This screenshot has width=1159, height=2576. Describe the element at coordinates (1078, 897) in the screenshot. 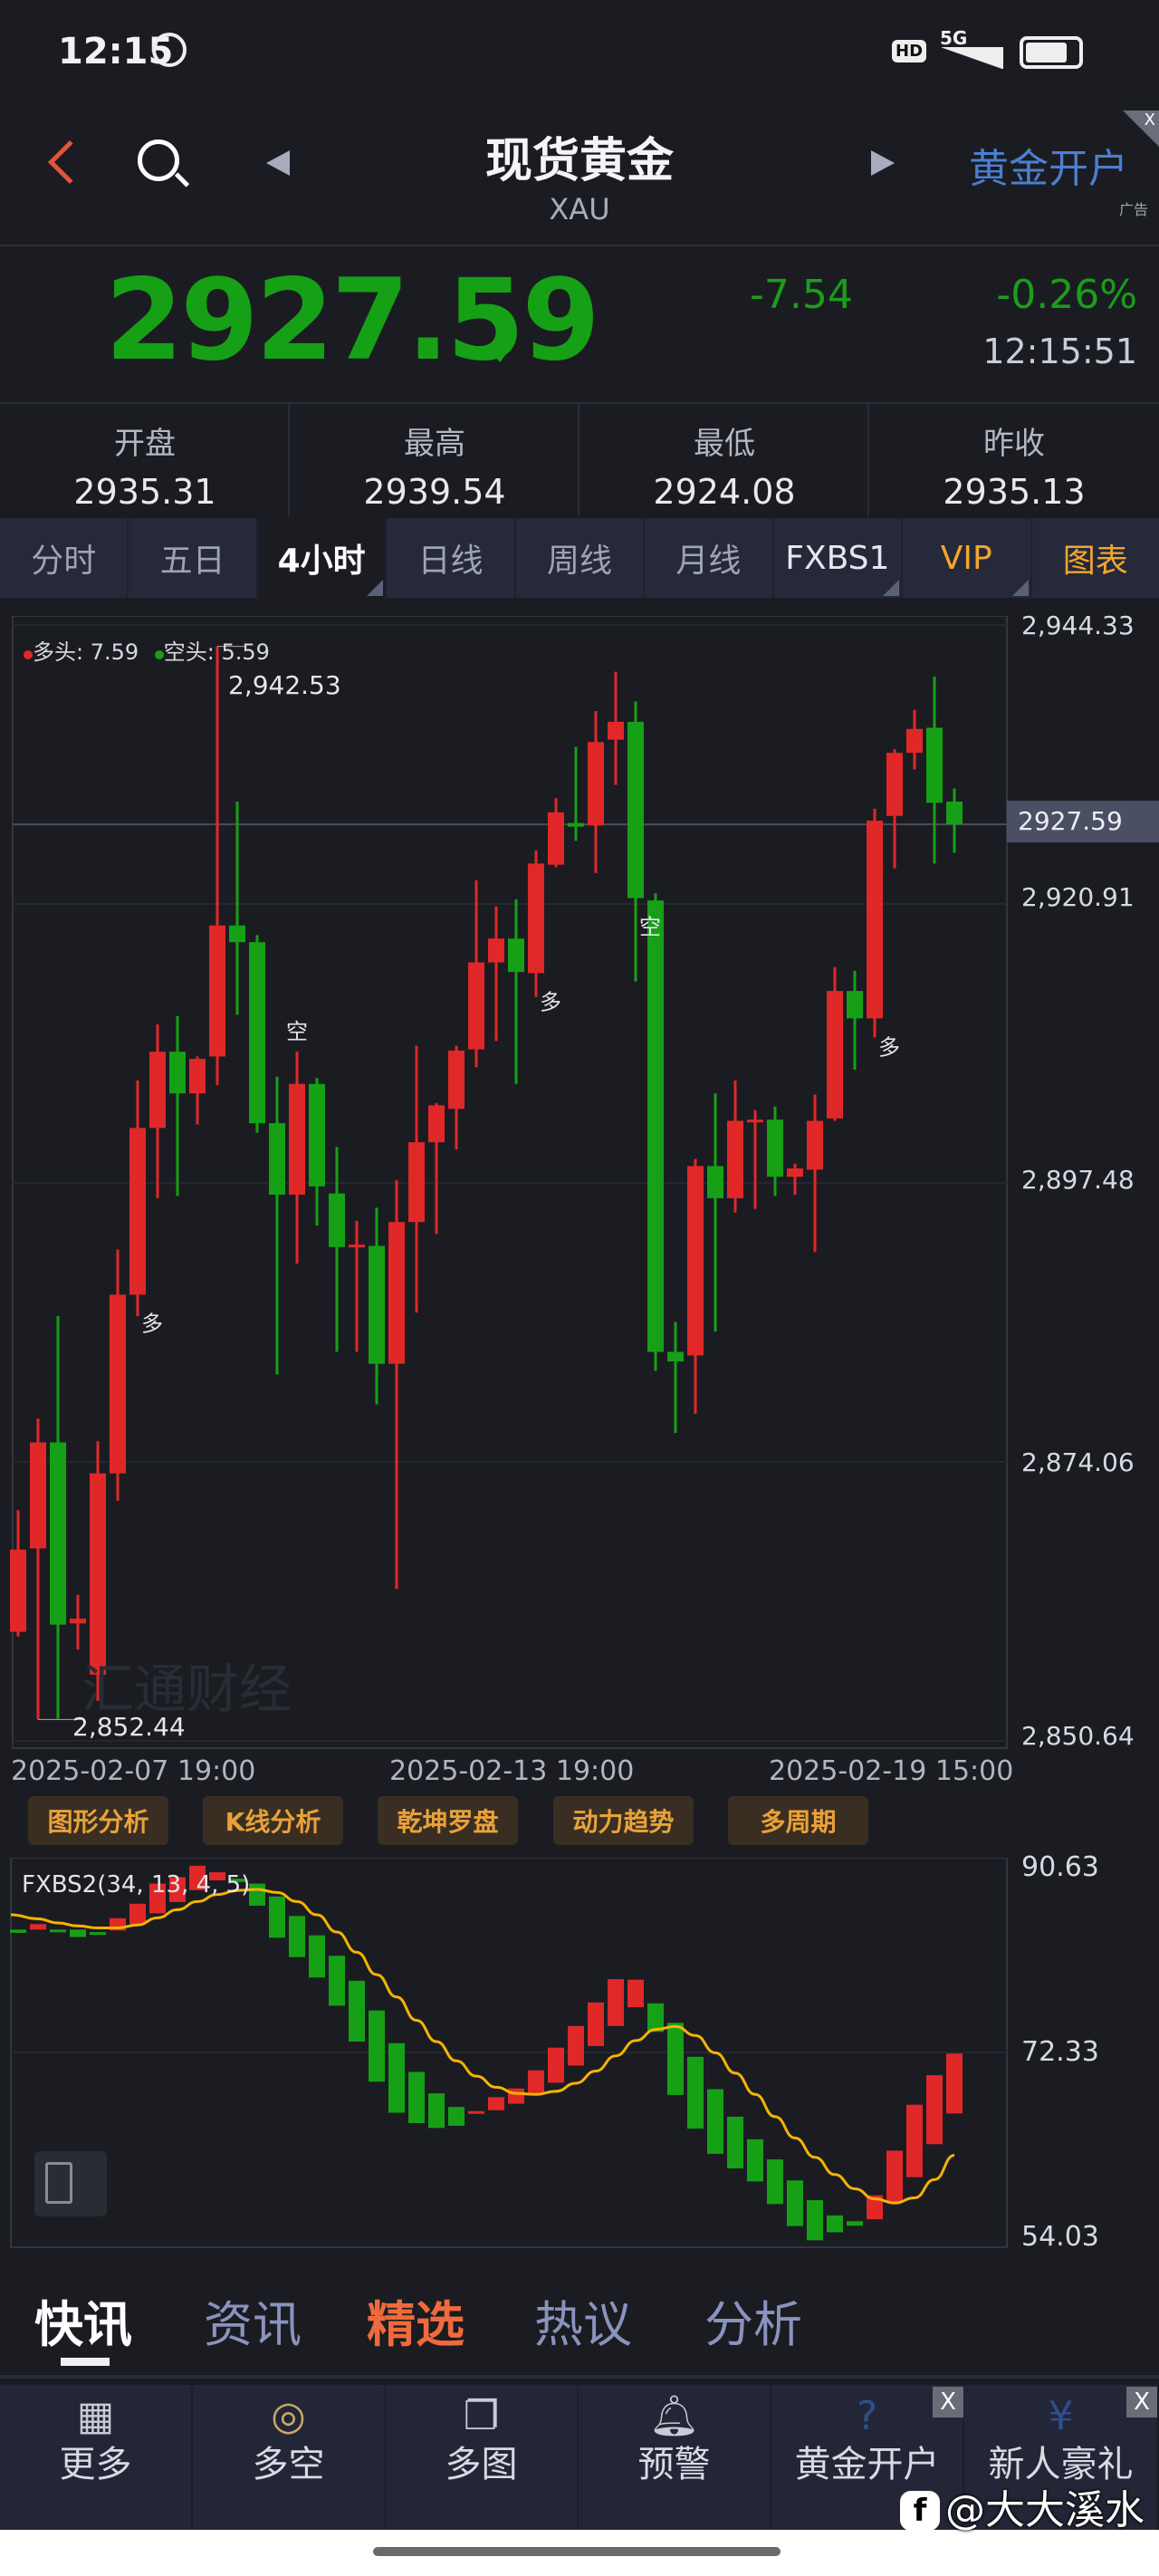

I see `y-tick-label: 2,920.91` at that location.